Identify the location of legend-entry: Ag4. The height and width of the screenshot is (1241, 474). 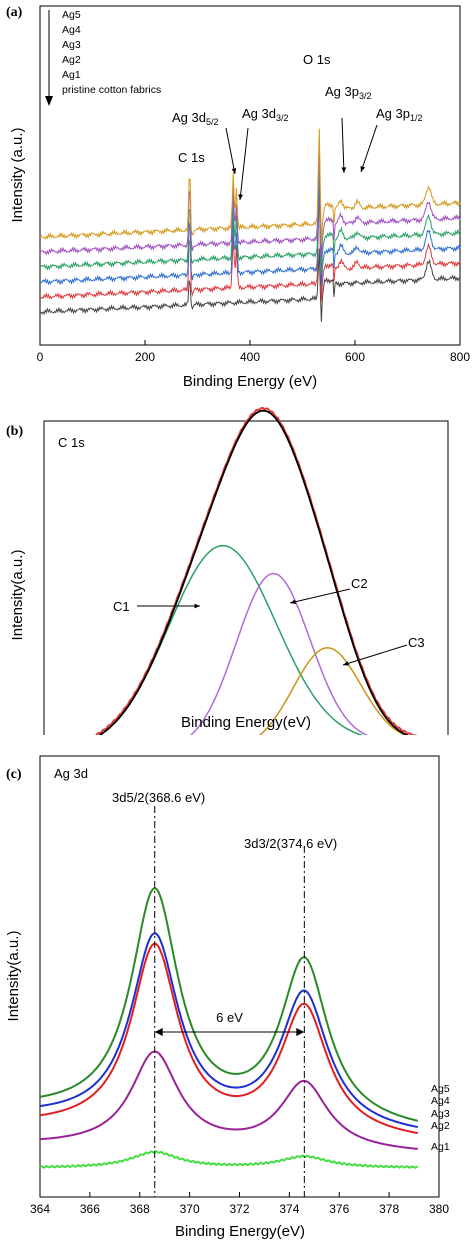
(71, 30).